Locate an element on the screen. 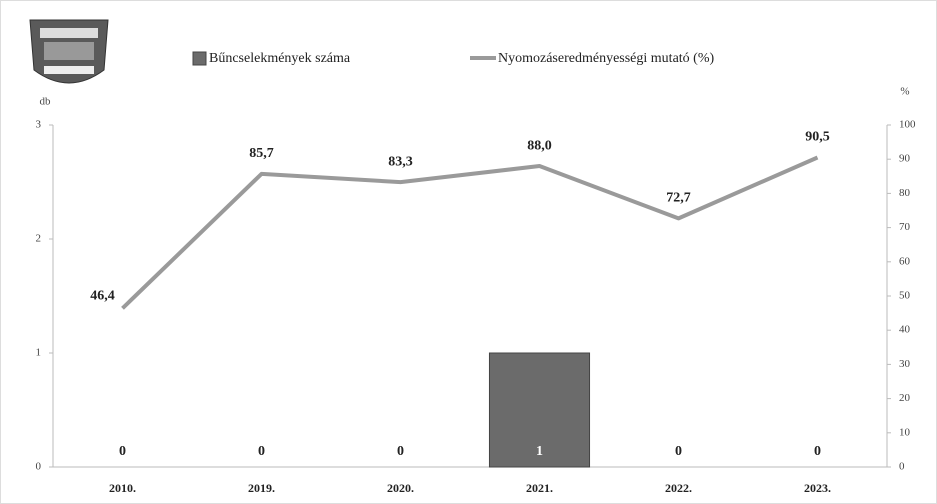 The image size is (937, 504). x-tick-label: 2021. is located at coordinates (539, 488).